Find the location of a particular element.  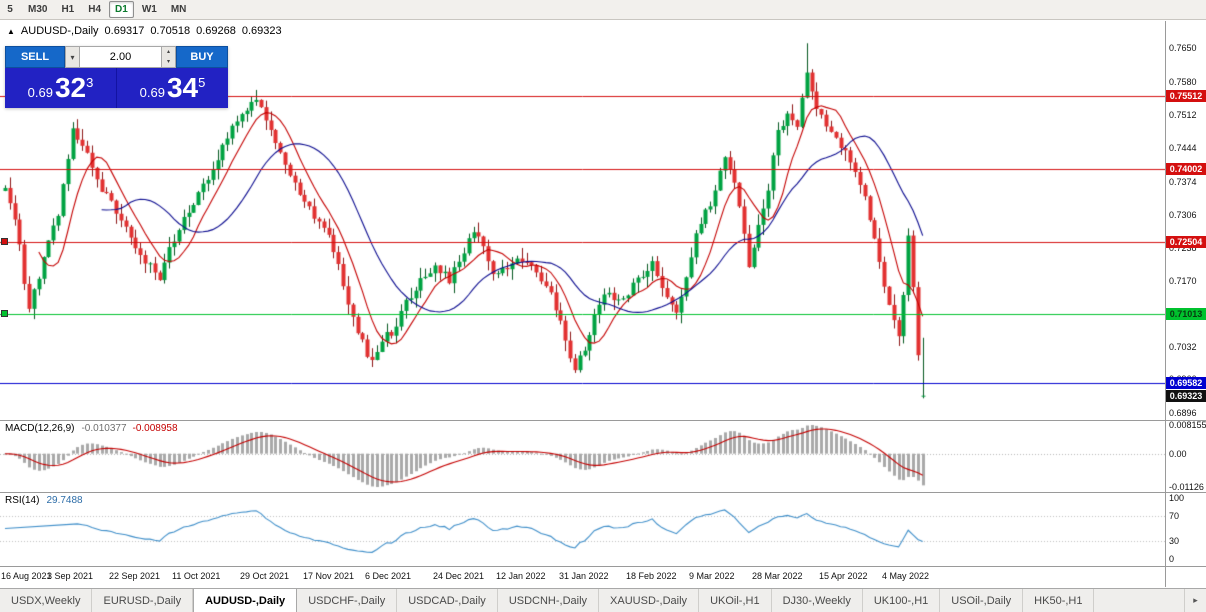

timeframe-button-h4: H4 is located at coordinates (95, 9).